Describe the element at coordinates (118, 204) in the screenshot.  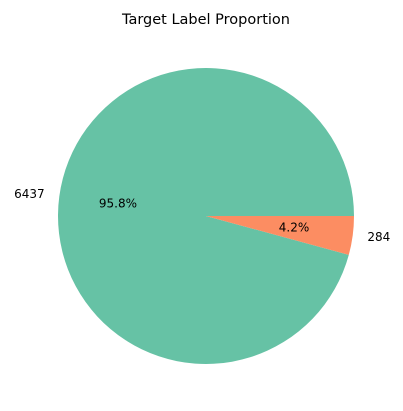
I see `slice-percent-6437: 95.8%` at that location.